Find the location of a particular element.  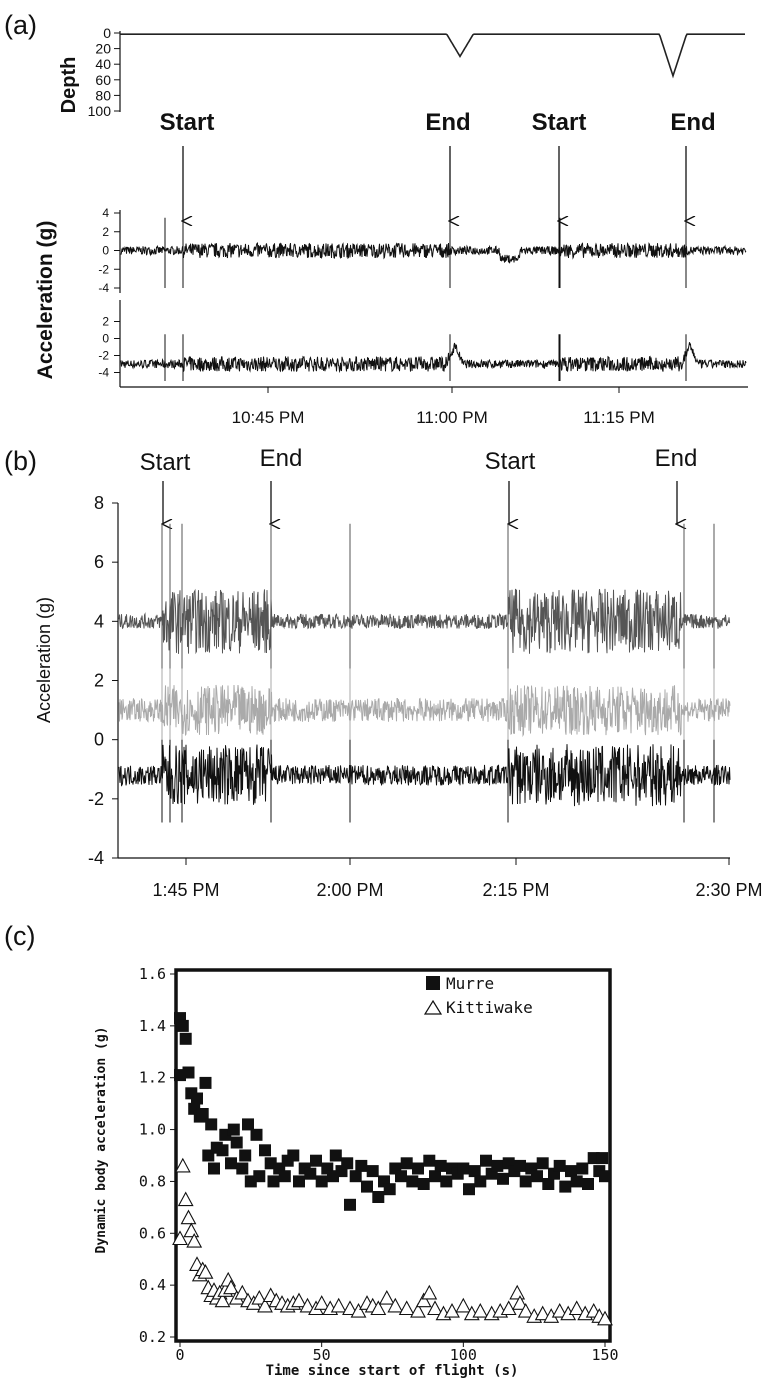

b-xtick-label-1: 1:45 PM is located at coordinates (185, 890).